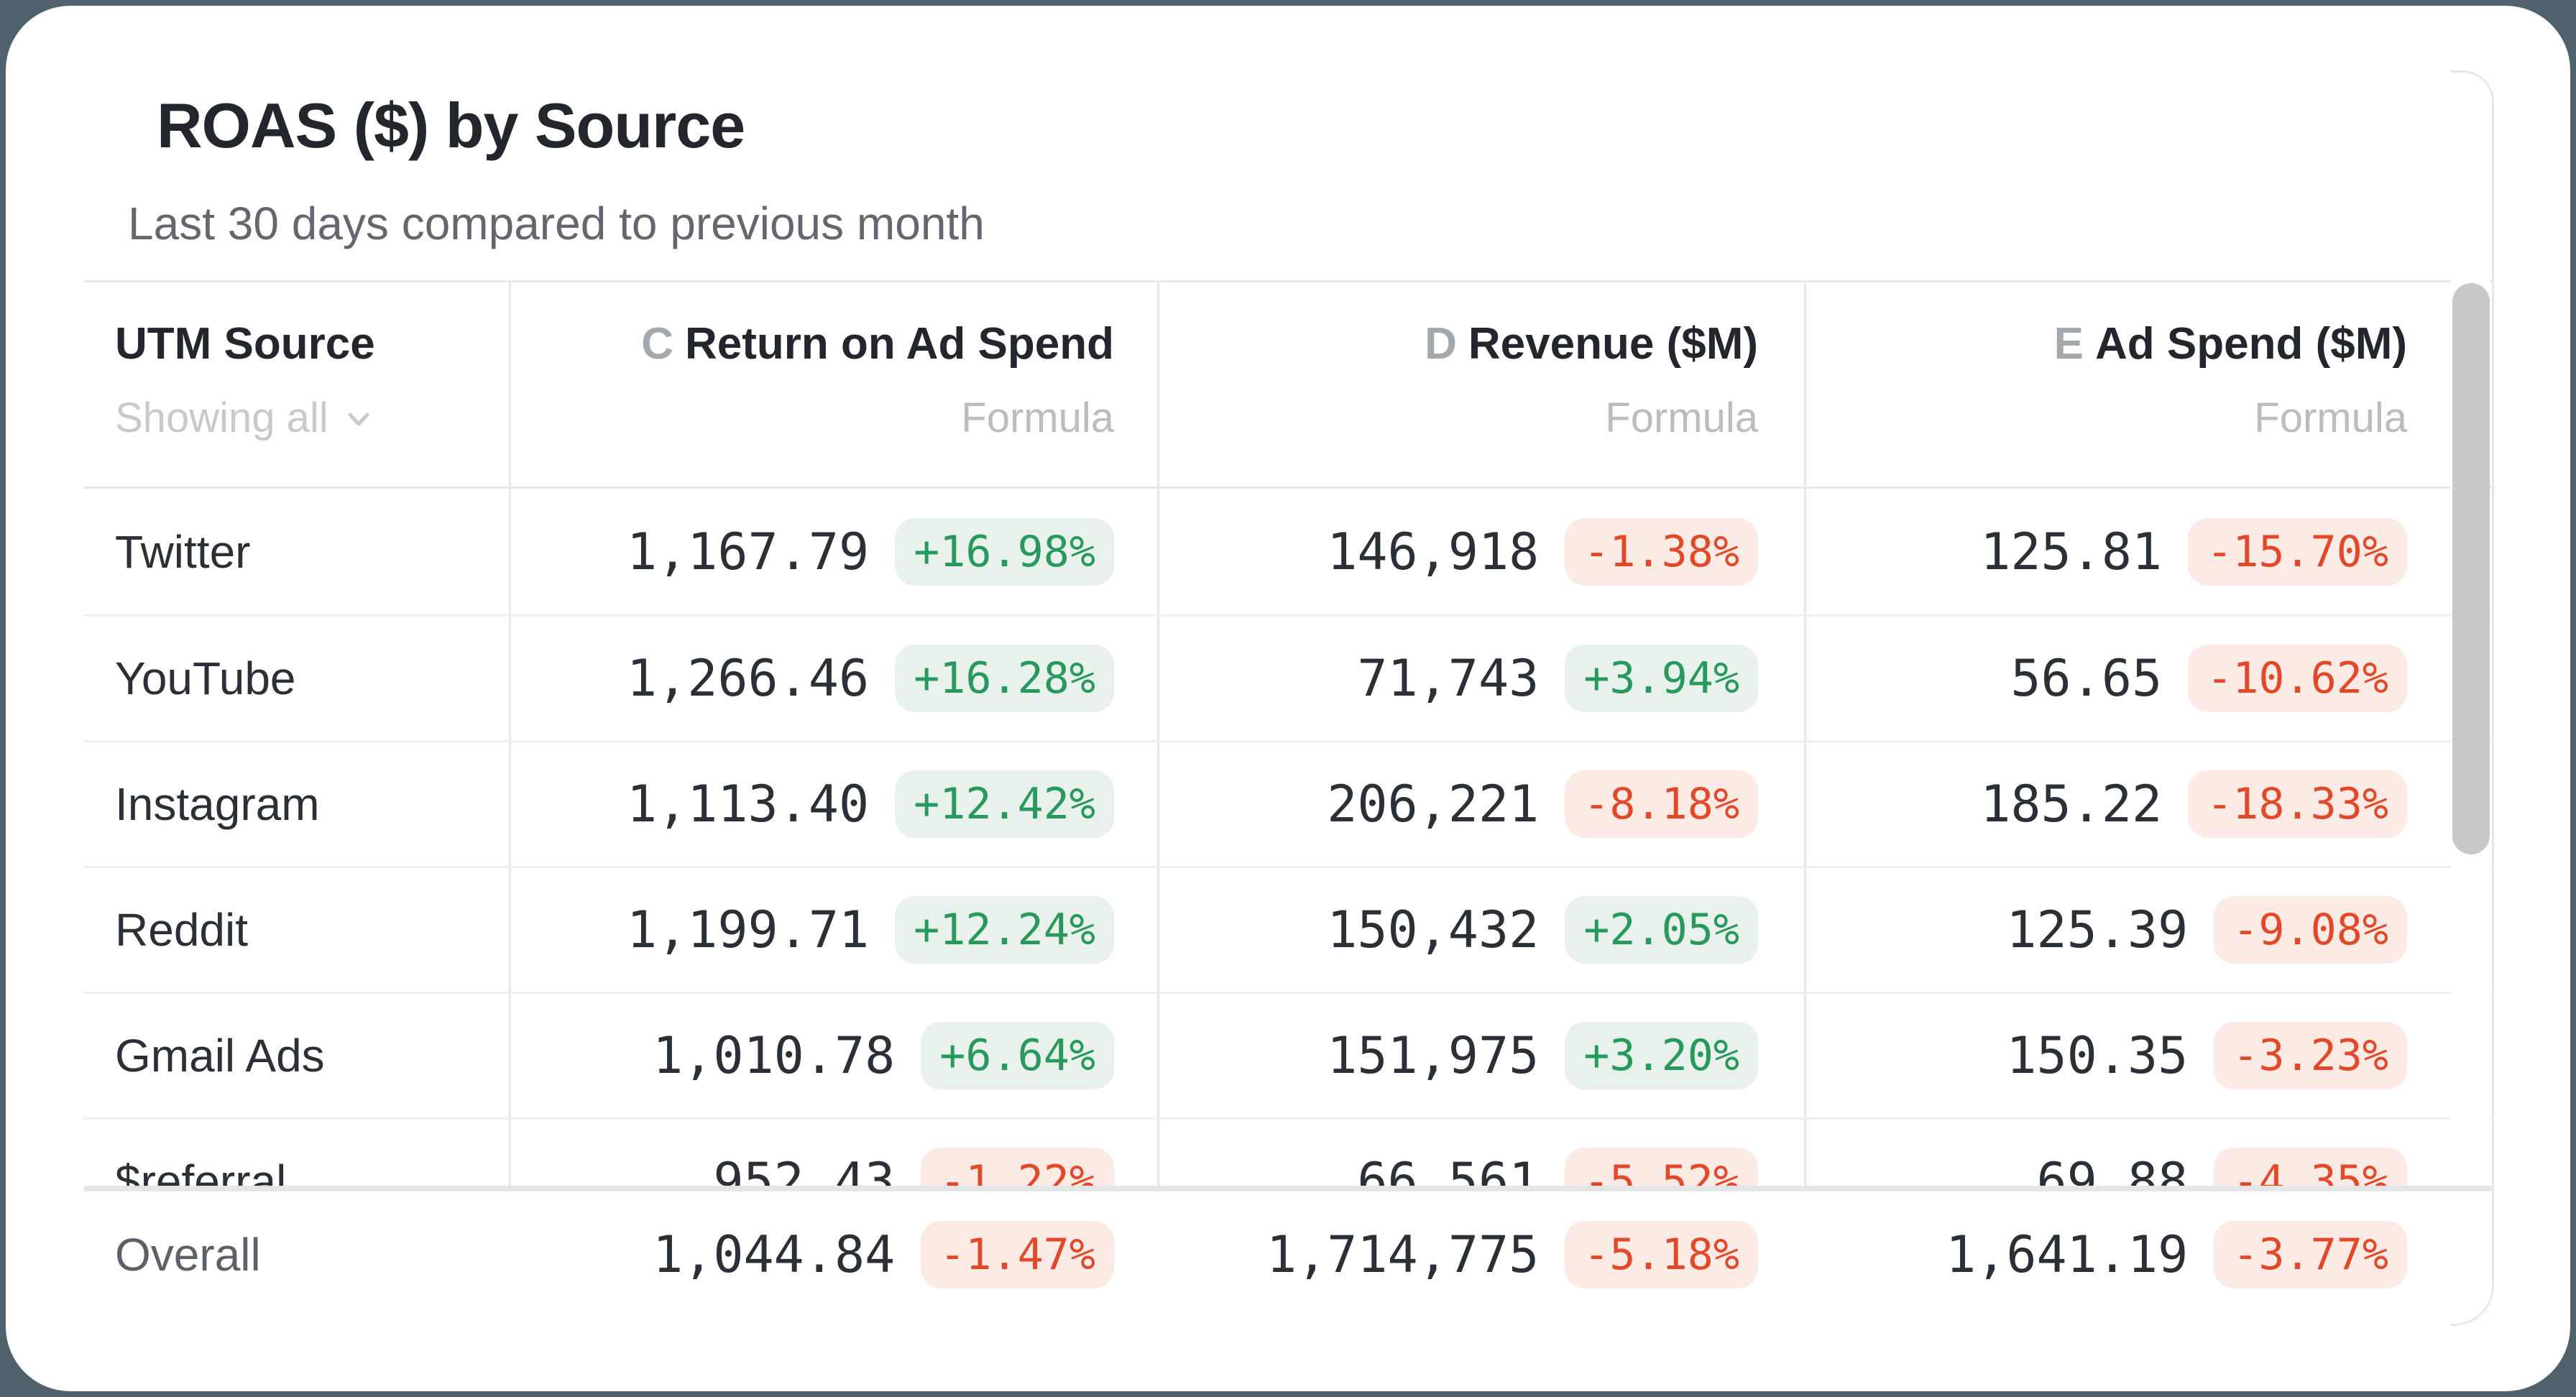 Image resolution: width=2576 pixels, height=1397 pixels. Describe the element at coordinates (1288, 1188) in the screenshot. I see `summary-divider` at that location.